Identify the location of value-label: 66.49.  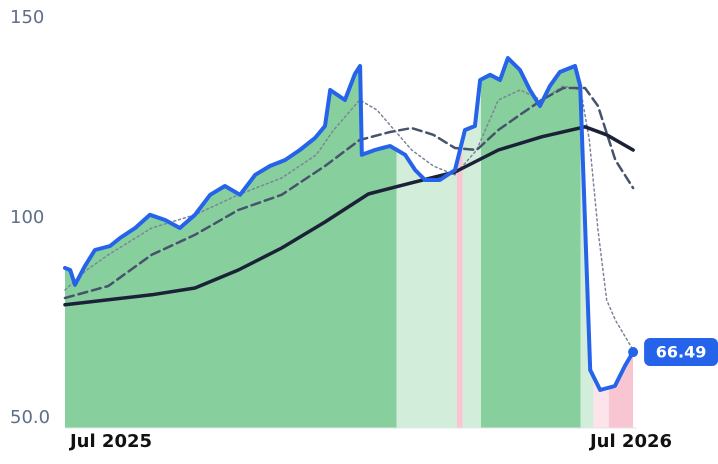
(681, 352).